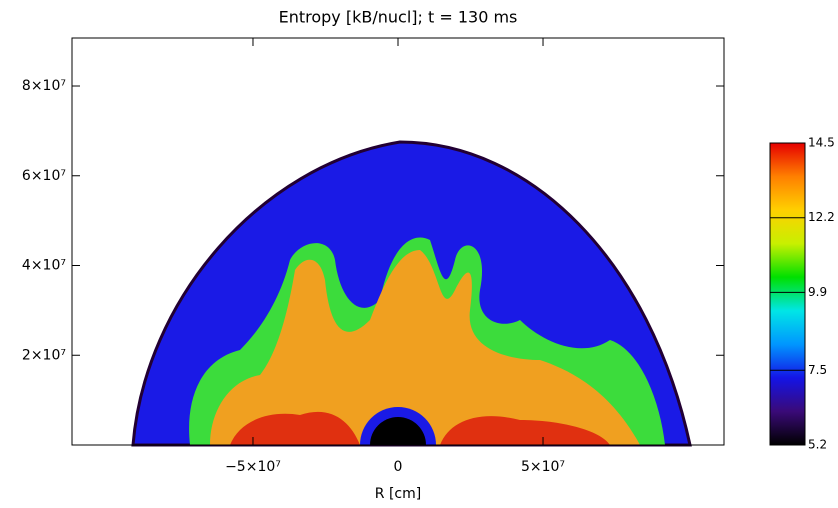 Image resolution: width=838 pixels, height=508 pixels. I want to click on colorbar-tick-label: 12.2, so click(821, 217).